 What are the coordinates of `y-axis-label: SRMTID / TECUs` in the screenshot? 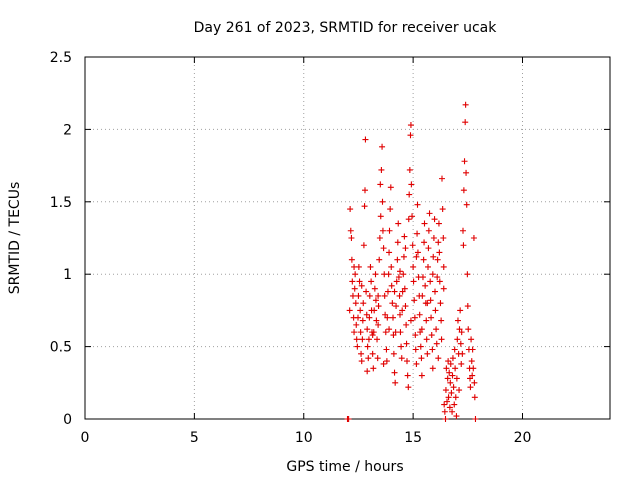 It's located at (15, 238).